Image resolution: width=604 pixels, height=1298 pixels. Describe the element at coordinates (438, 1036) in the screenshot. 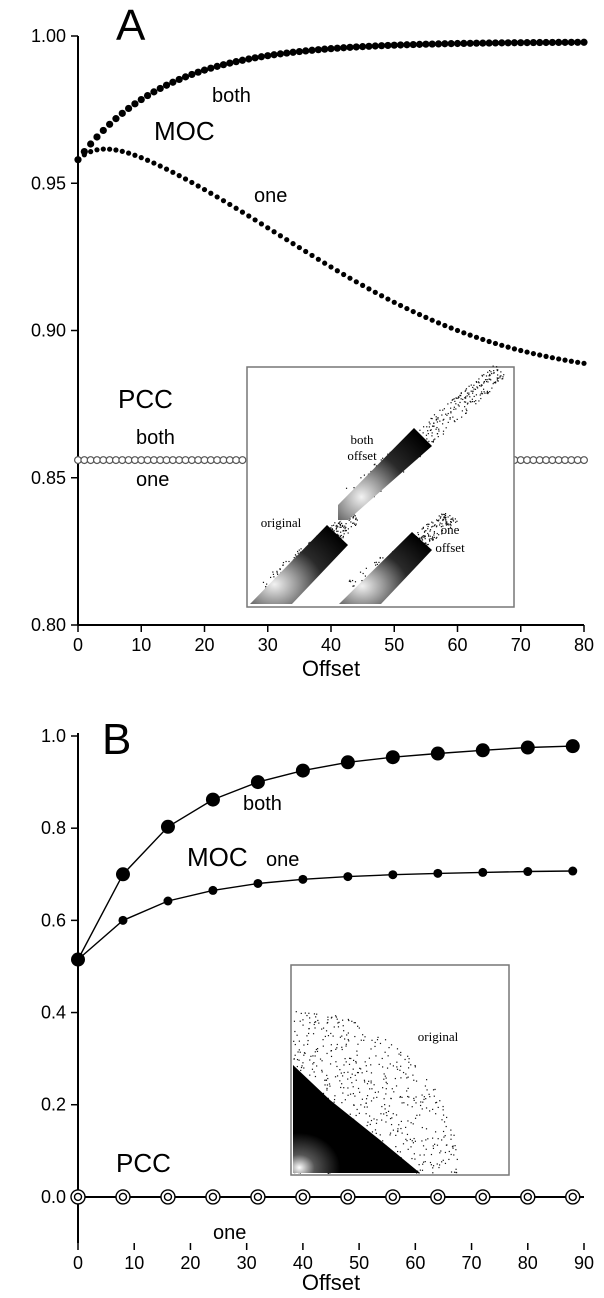

I see `panel-b-inset-label-original: original` at that location.